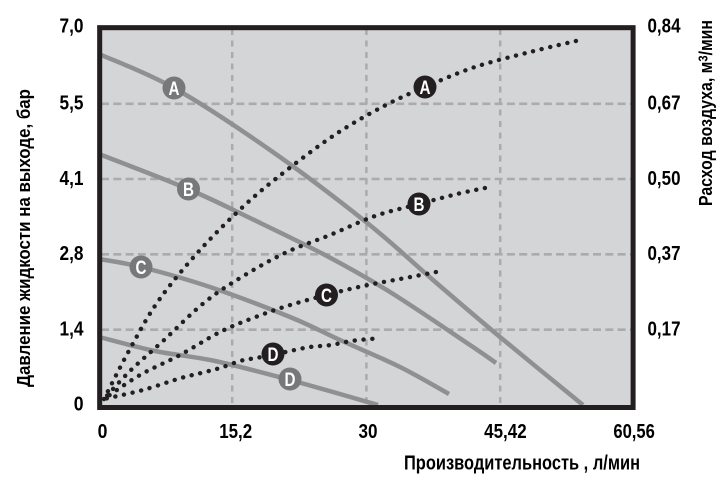 The image size is (722, 504). I want to click on svg-text: 1,4, so click(72, 329).